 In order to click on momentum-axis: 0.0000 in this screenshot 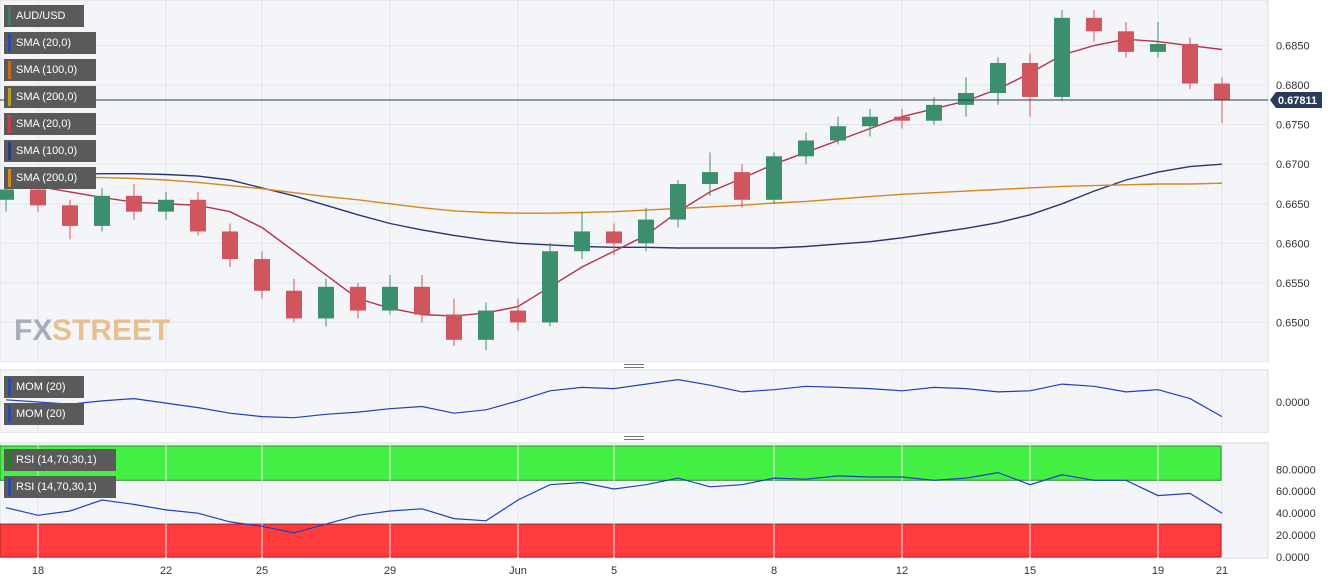, I will do `click(1293, 403)`.